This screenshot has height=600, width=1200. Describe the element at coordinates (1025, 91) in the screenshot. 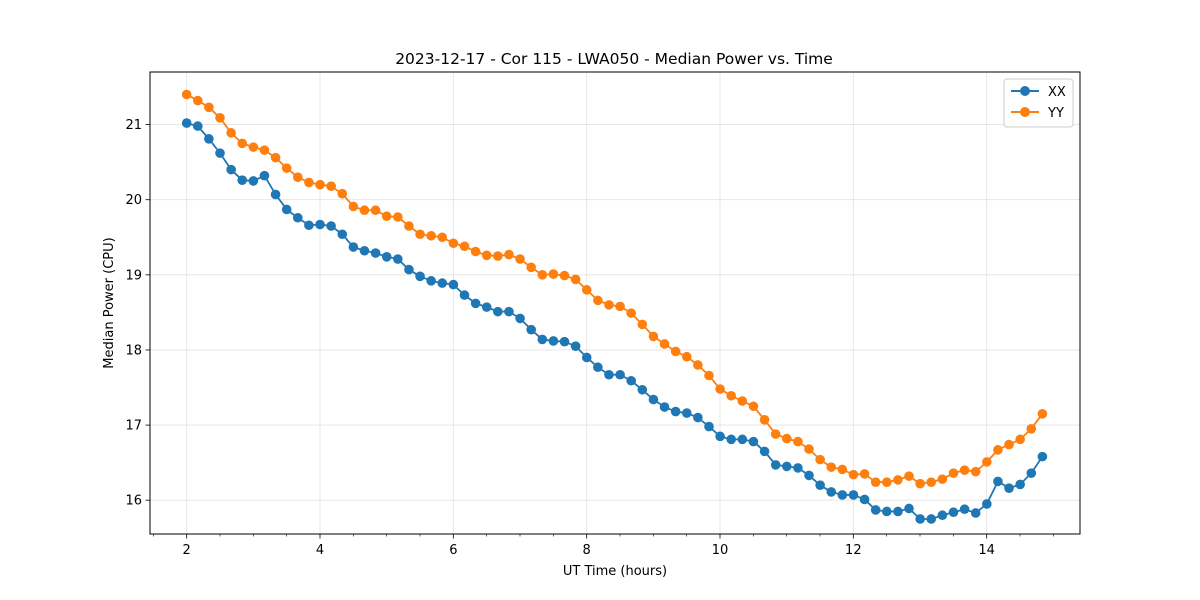

I see `legend-marker-xx` at that location.